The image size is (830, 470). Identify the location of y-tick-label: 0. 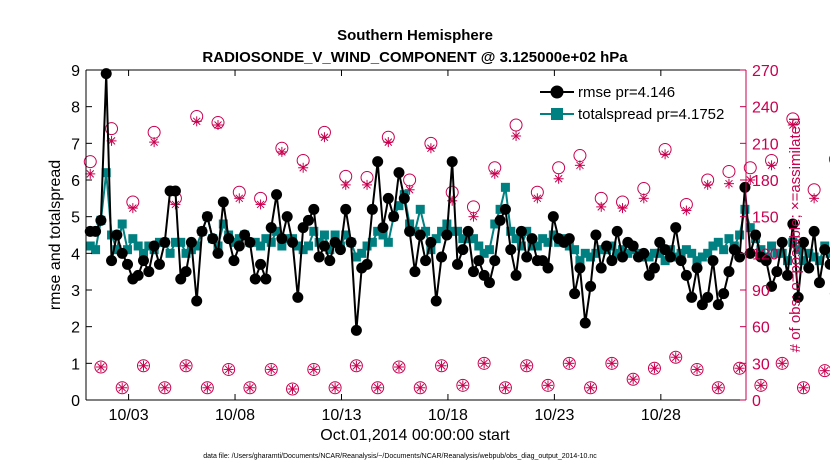
(75, 401).